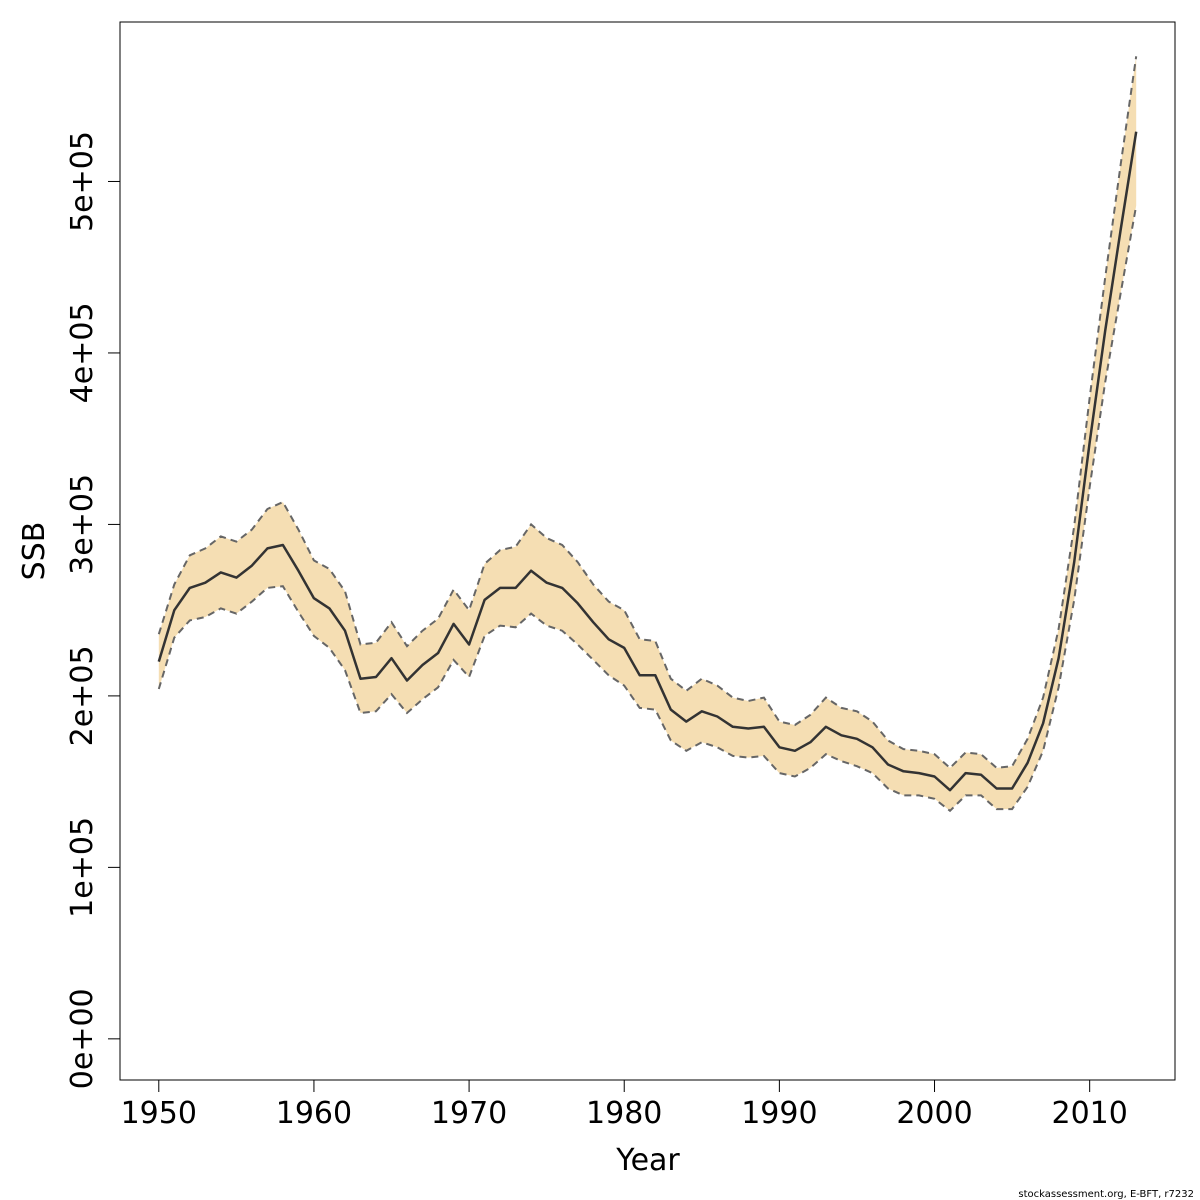 The height and width of the screenshot is (1200, 1200). What do you see at coordinates (93, 610) in the screenshot?
I see `y-axis: 0e+00 1e+05 2e+05 3e+05 4e+05 5e+05` at bounding box center [93, 610].